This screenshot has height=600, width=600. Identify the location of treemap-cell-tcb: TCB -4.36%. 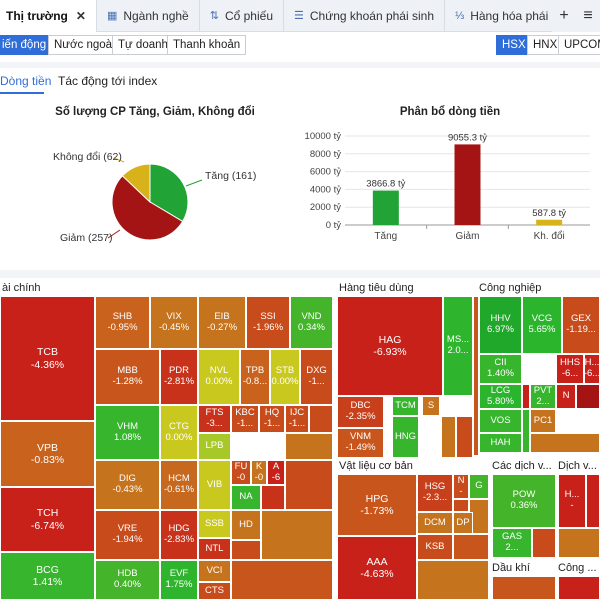
(47, 358).